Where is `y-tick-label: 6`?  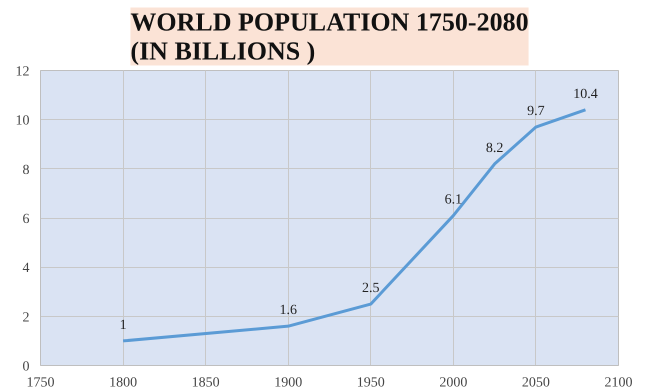
y-tick-label: 6 is located at coordinates (26, 219).